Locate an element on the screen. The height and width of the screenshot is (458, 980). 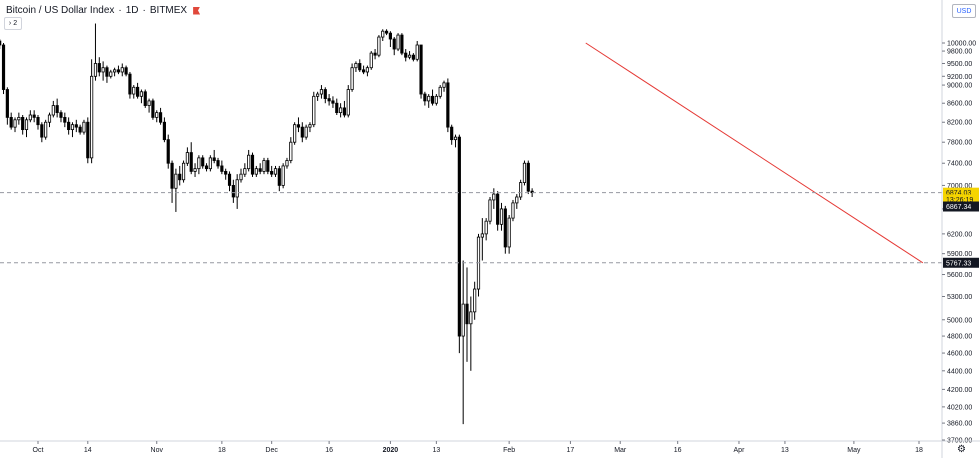
price-tick-label: 7400.00 is located at coordinates (959, 164).